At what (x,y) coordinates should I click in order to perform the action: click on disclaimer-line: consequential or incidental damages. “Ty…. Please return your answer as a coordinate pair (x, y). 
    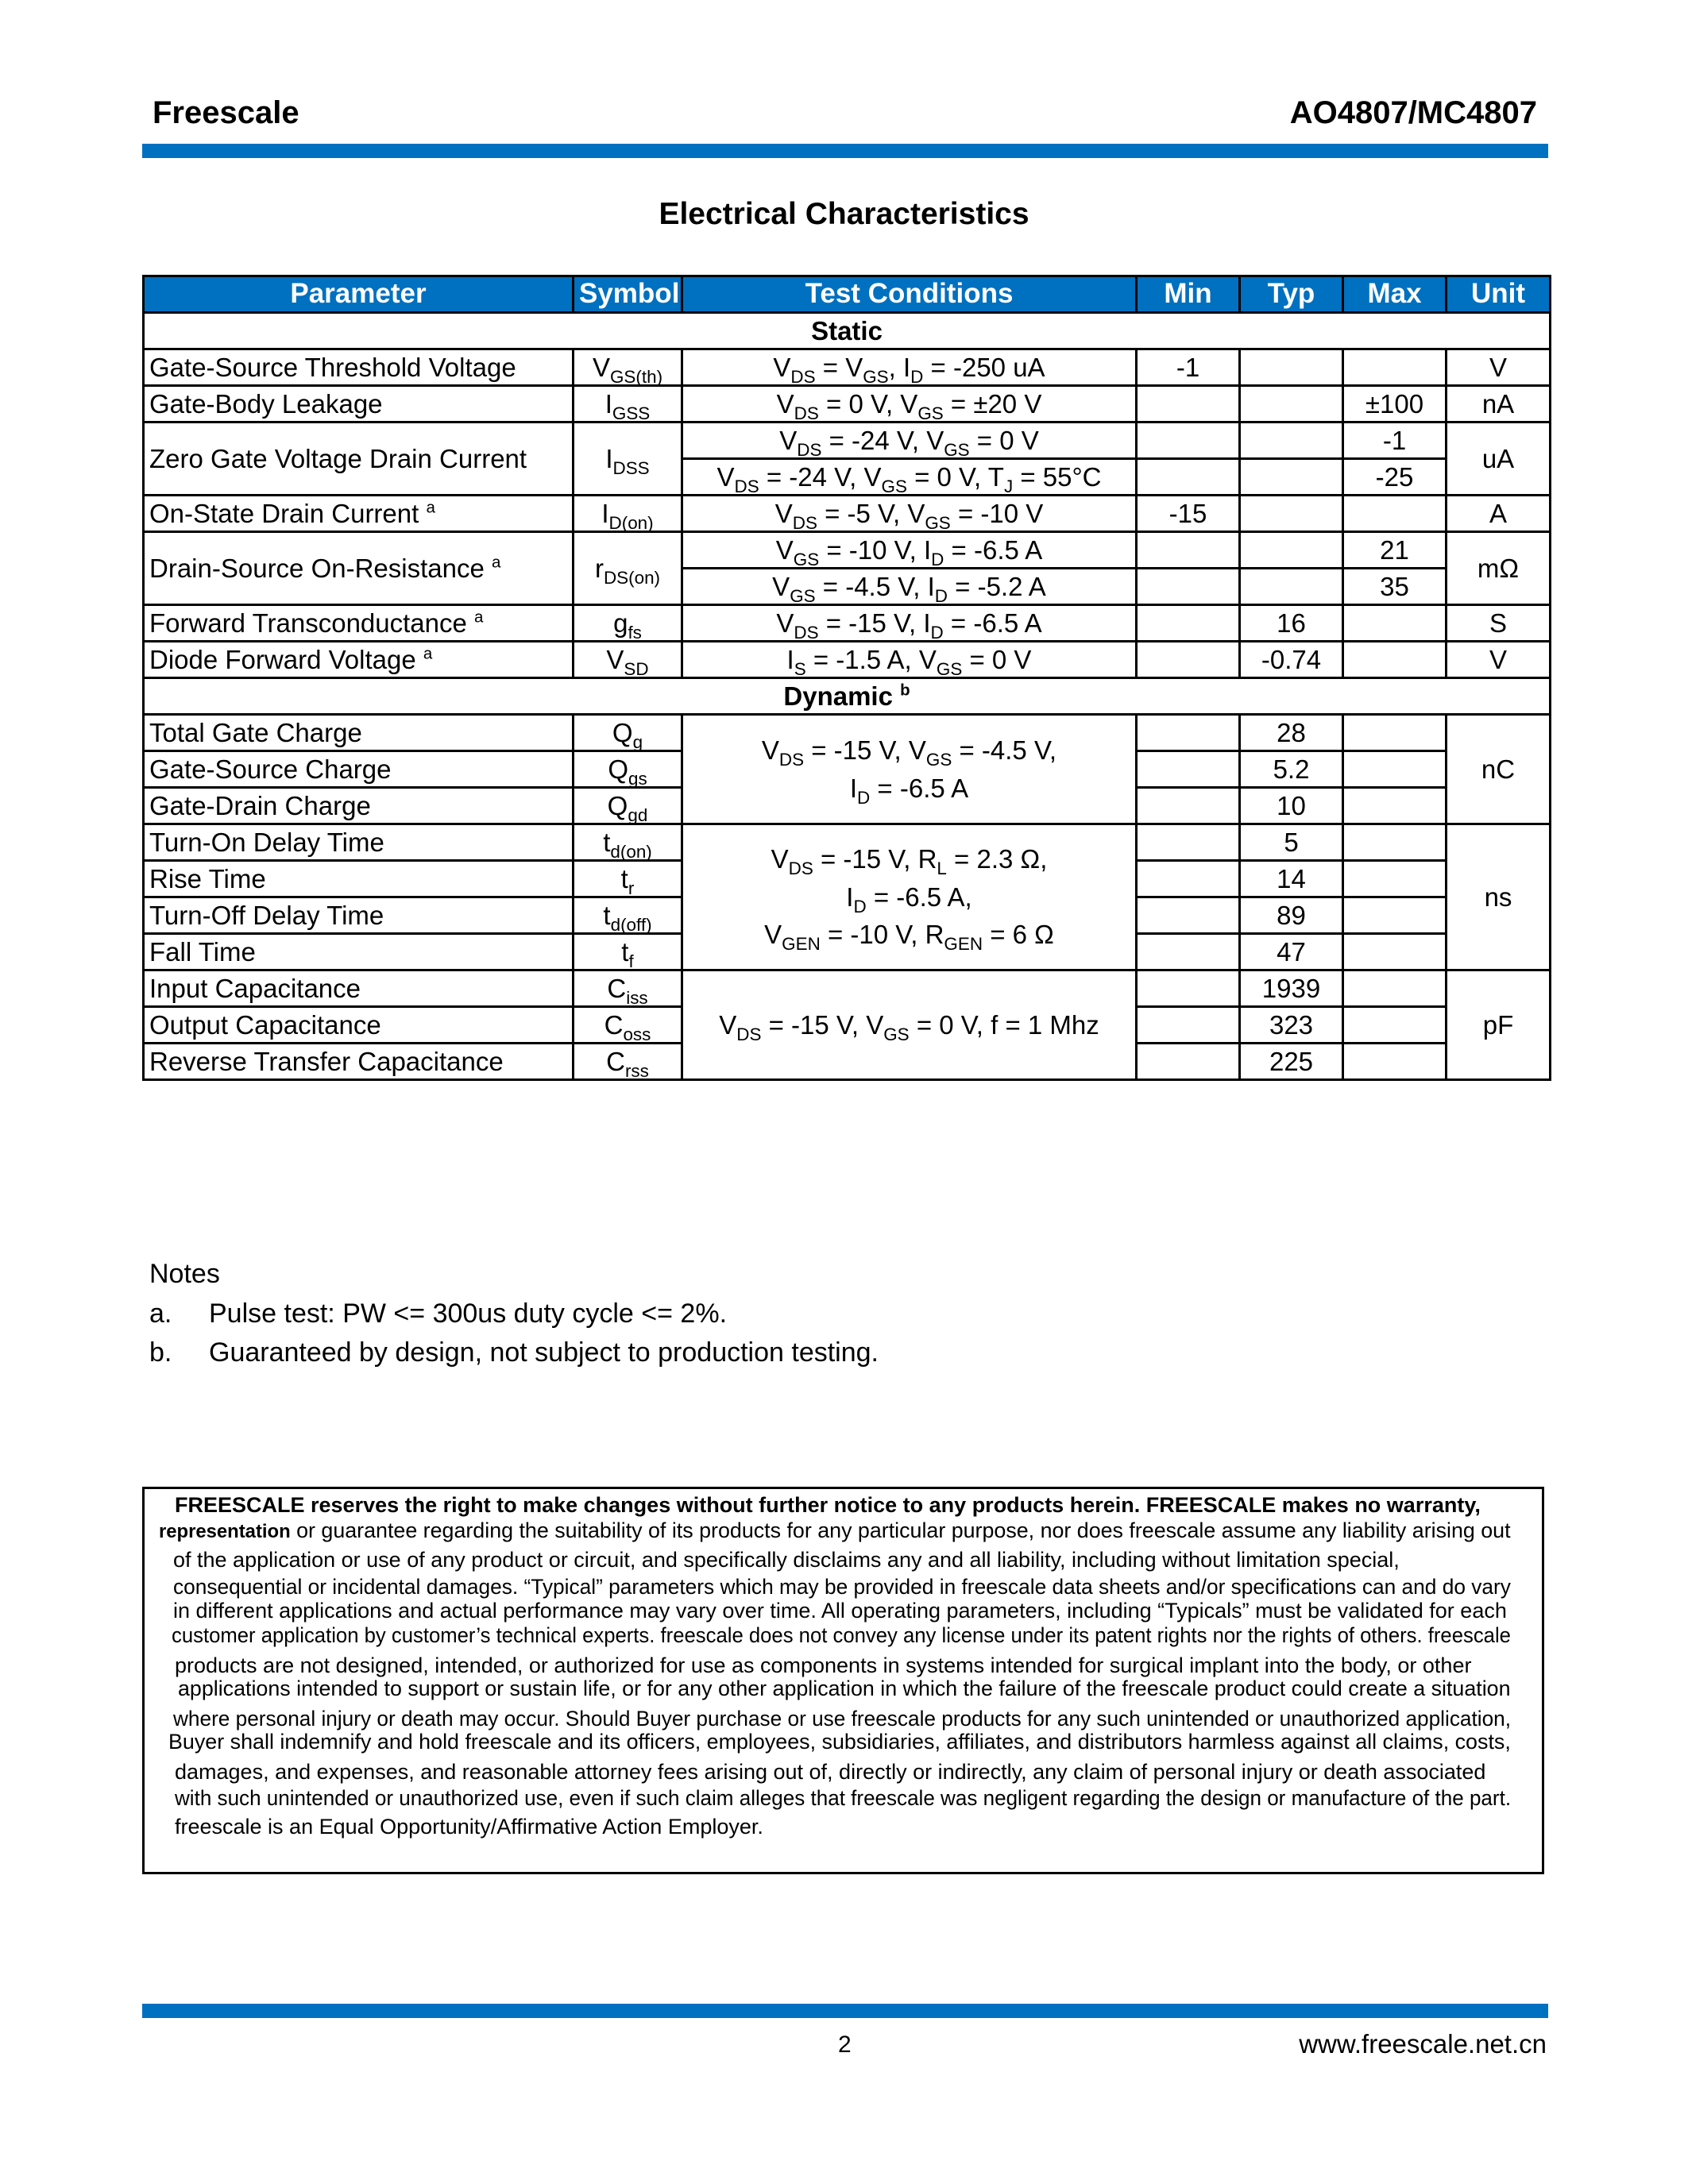
    Looking at the image, I should click on (842, 1587).